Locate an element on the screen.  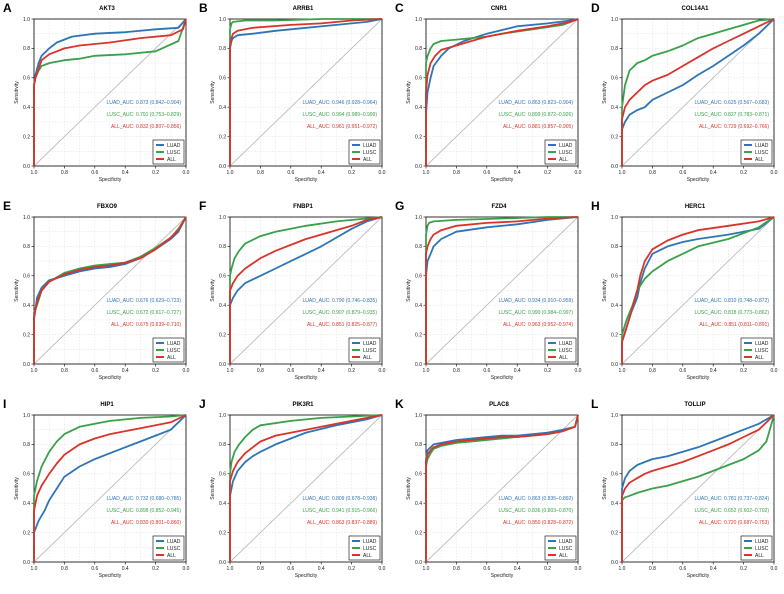
auc-label-luad: LUAD_AUC: 0.810 (0.748–0.872) is located at coordinates (732, 301).